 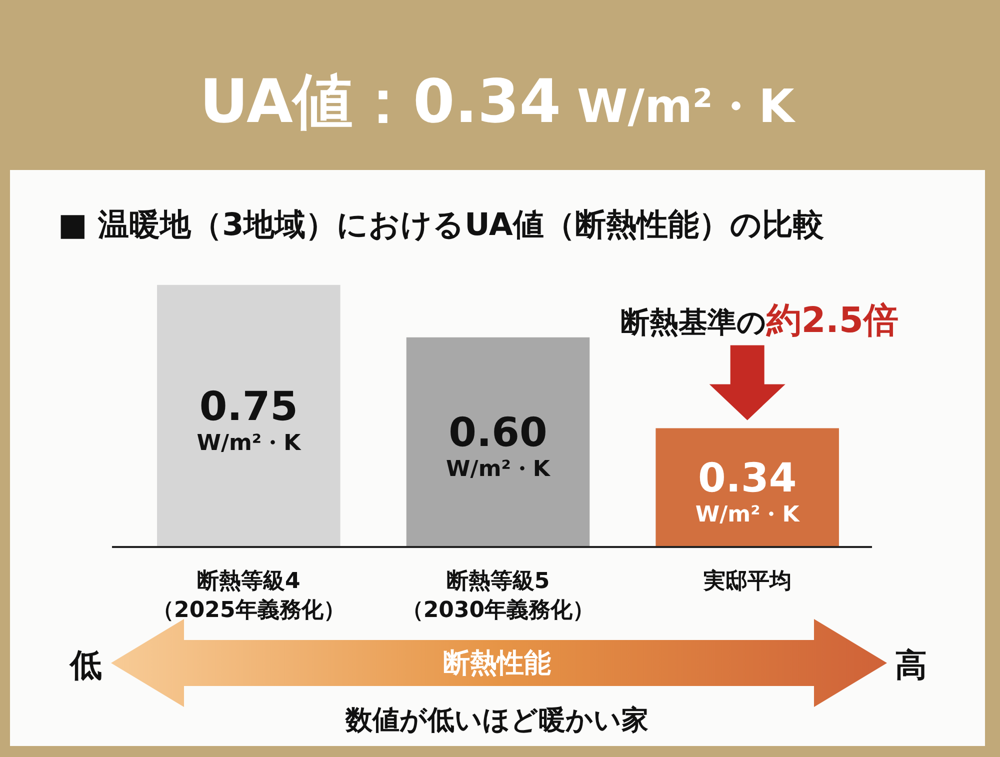 What do you see at coordinates (759, 321) in the screenshot?
I see `annotation: 断熱基準の約2.5倍` at bounding box center [759, 321].